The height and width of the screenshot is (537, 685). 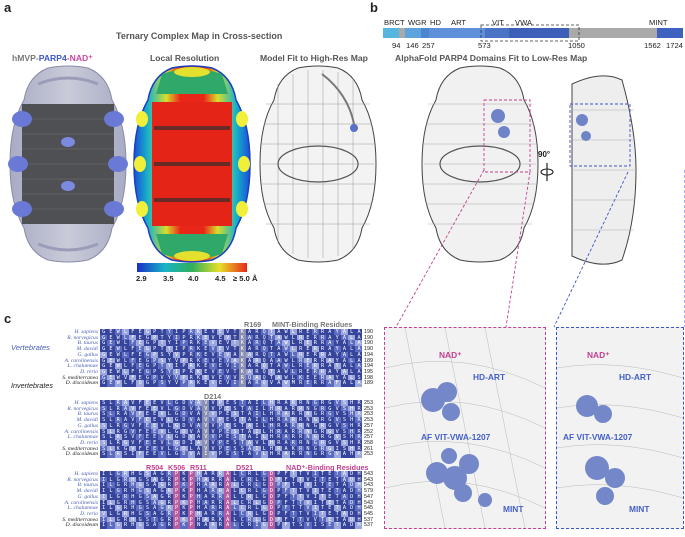 I want to click on panel-letter-b: b, so click(x=374, y=7).